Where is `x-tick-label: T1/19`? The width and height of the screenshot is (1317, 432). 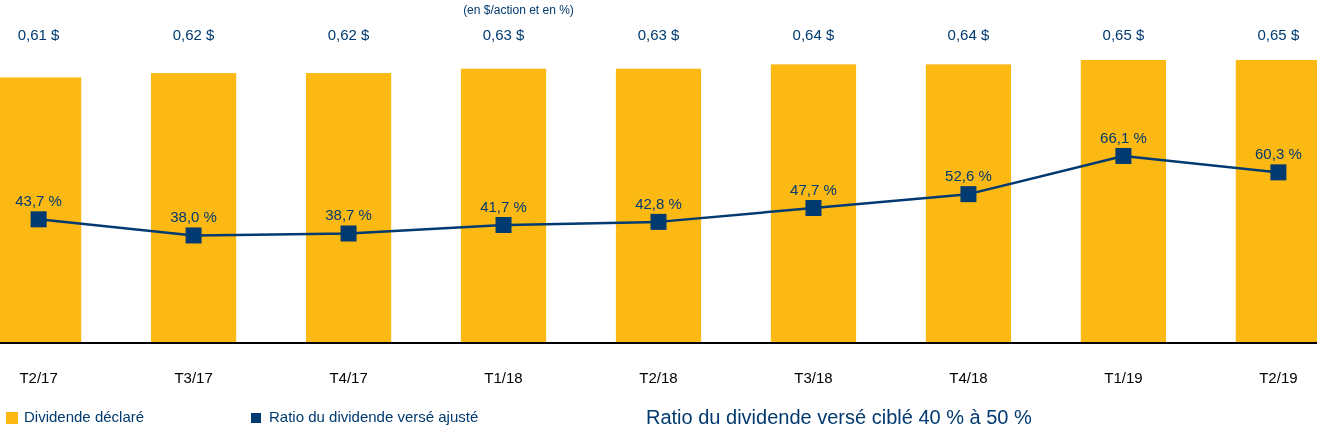 x-tick-label: T1/19 is located at coordinates (1123, 377).